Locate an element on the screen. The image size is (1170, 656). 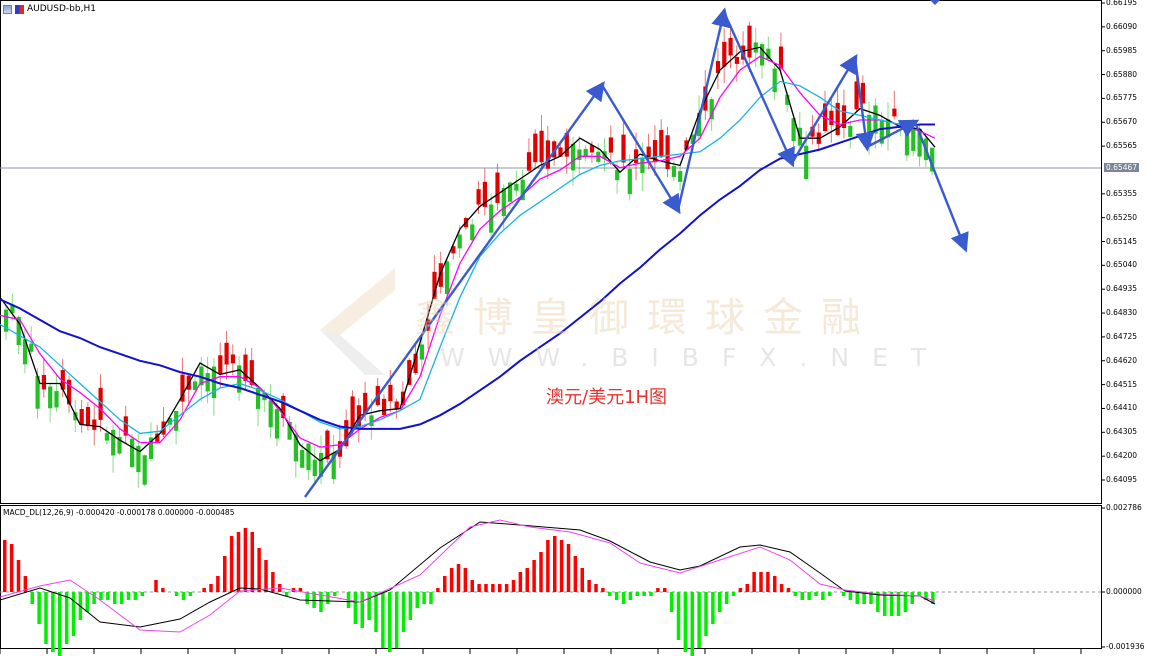
price-axis-label: 0.65670 is located at coordinates (1122, 122).